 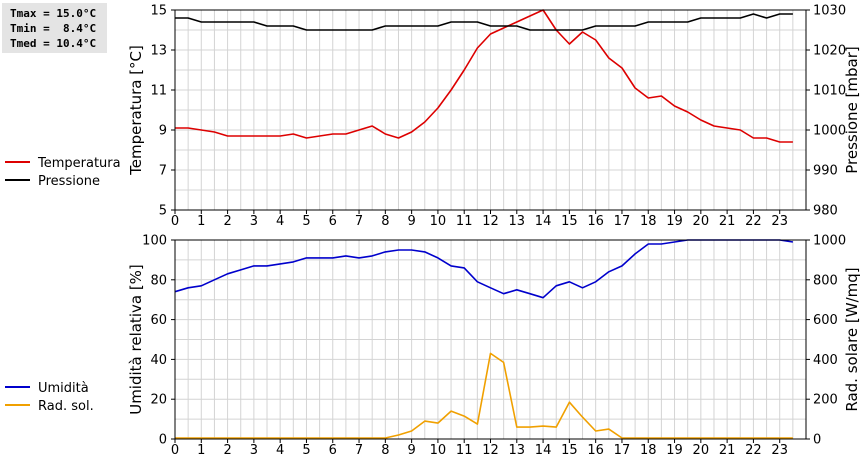 I want to click on panel1-y2-tick-label: 1010, so click(x=829, y=91).